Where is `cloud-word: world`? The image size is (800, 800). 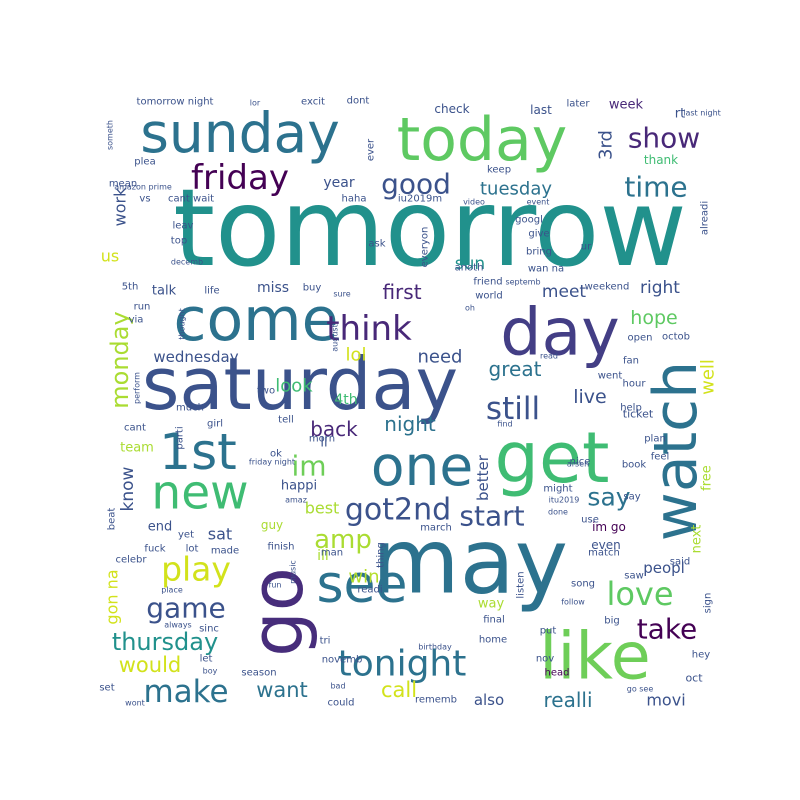 cloud-word: world is located at coordinates (489, 296).